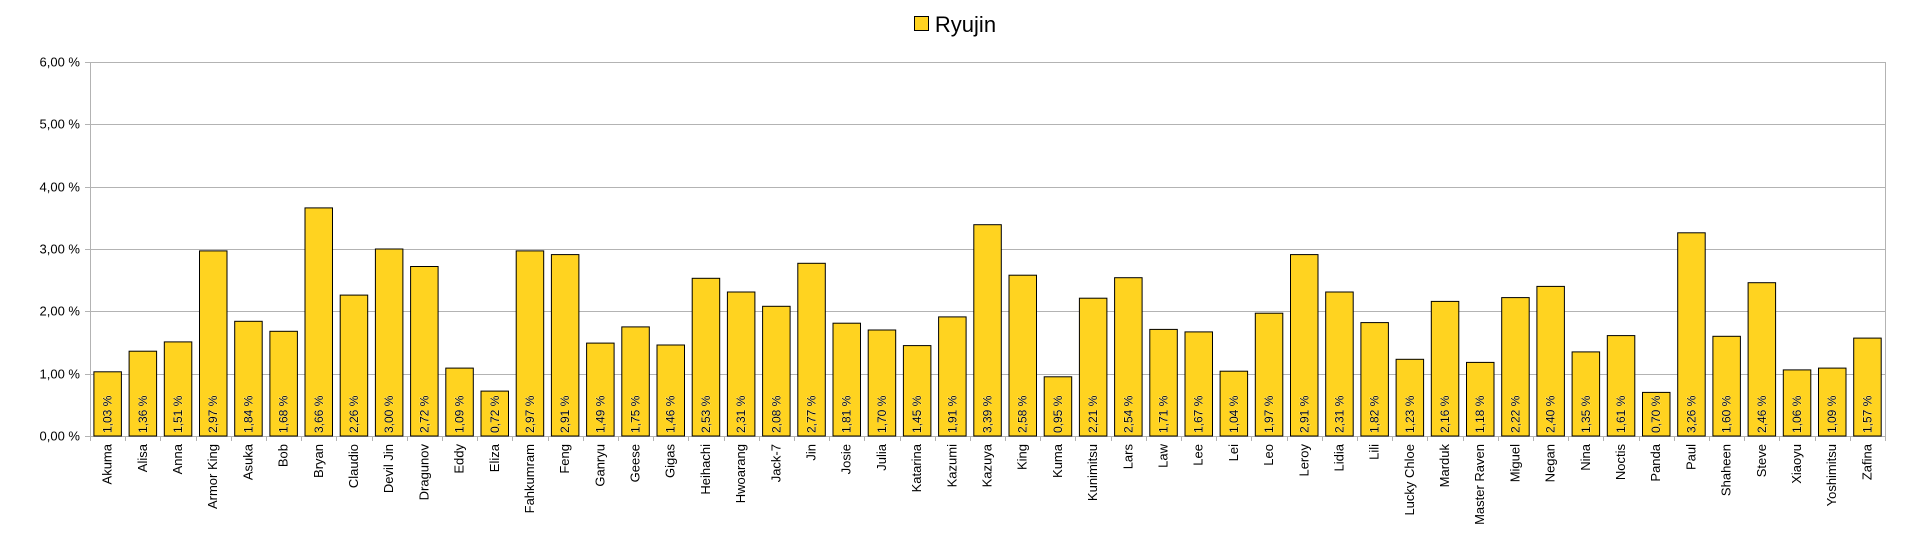 This screenshot has width=1910, height=535. I want to click on x-tick-label: Geese, so click(635, 463).